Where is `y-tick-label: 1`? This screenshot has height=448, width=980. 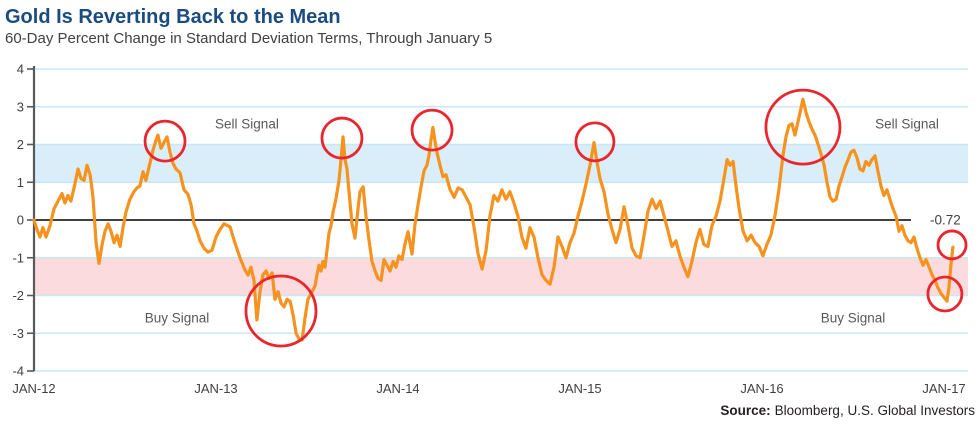 y-tick-label: 1 is located at coordinates (20, 182).